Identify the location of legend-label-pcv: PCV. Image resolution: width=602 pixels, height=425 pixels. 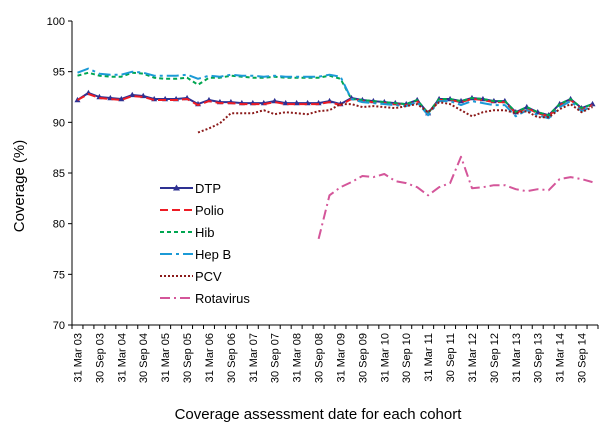
(208, 276).